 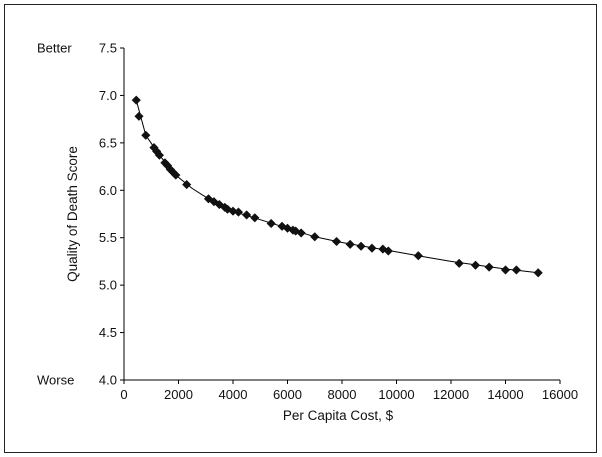 I want to click on x-tick-label: 6000, so click(x=287, y=394).